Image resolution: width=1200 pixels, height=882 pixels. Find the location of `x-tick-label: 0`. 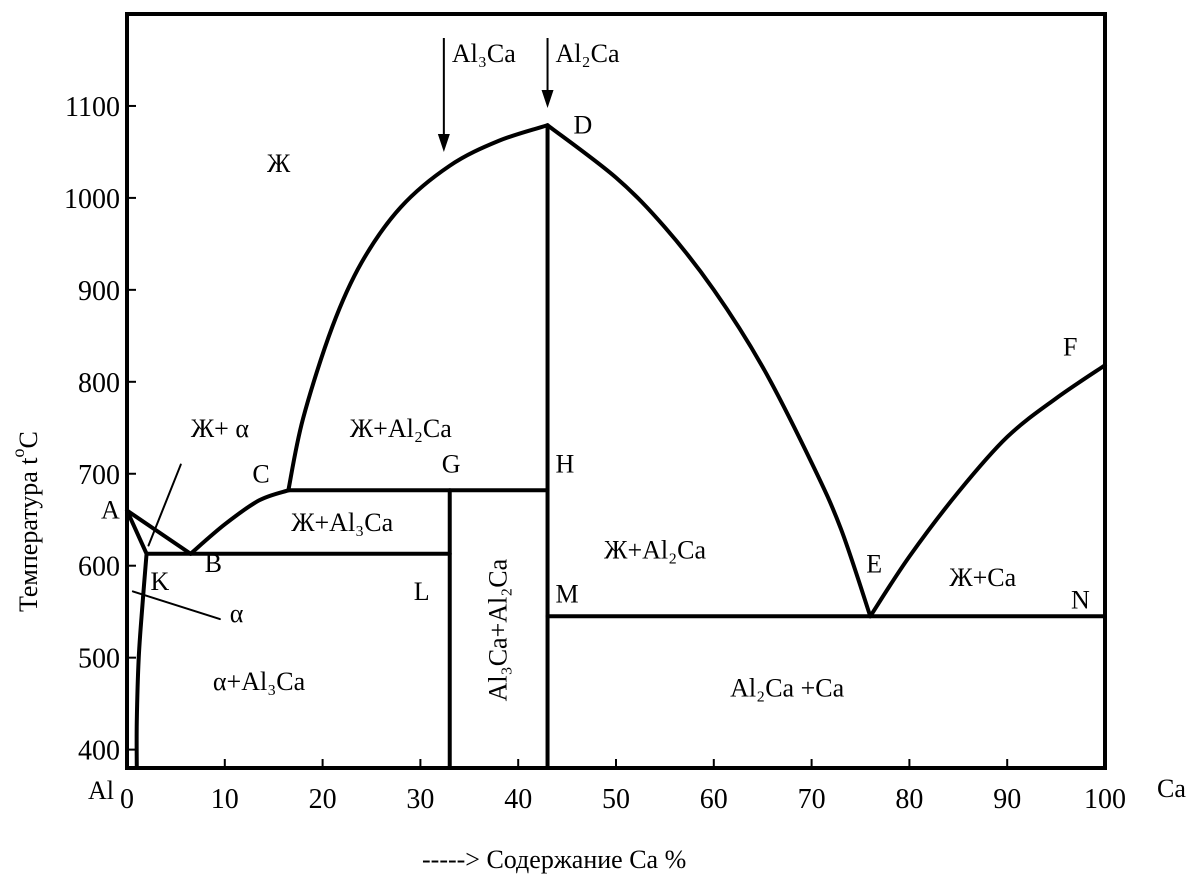

x-tick-label: 0 is located at coordinates (127, 799).